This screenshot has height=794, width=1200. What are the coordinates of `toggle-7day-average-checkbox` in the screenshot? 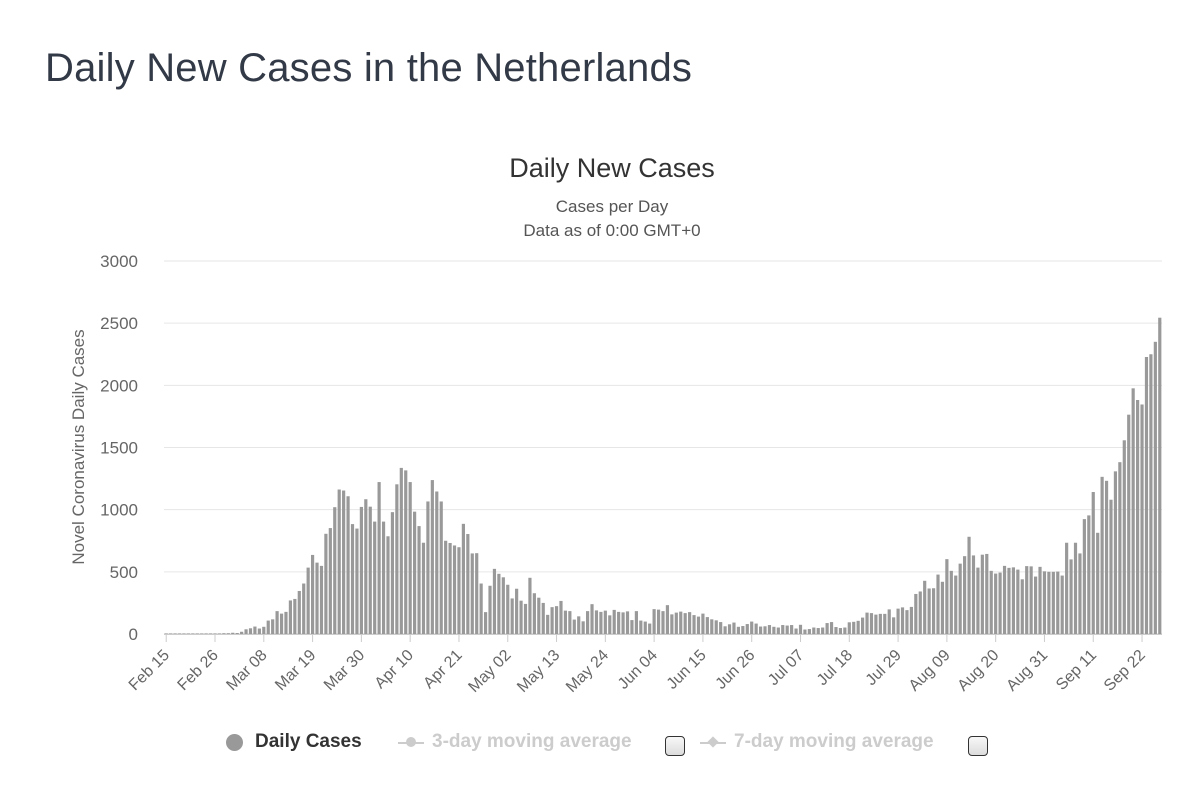 It's located at (978, 746).